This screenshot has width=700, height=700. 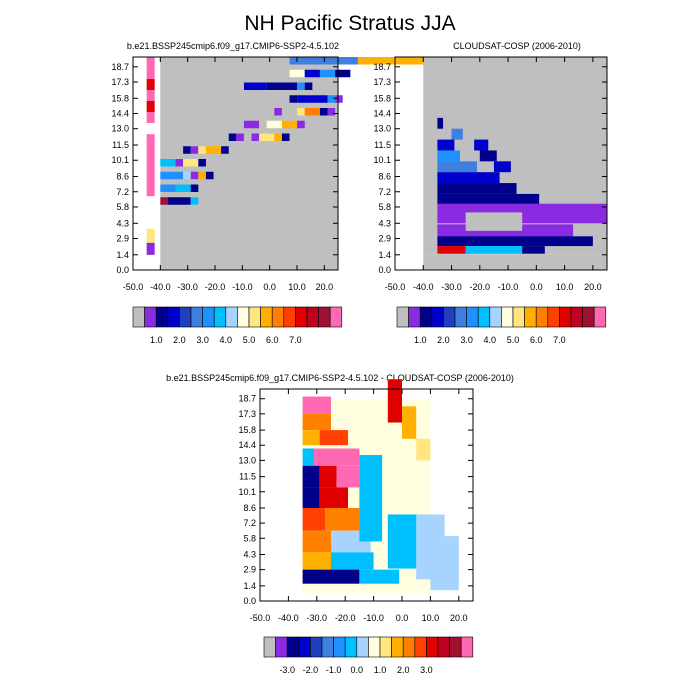 I want to click on colorbar-label: 4.0, so click(x=490, y=340).